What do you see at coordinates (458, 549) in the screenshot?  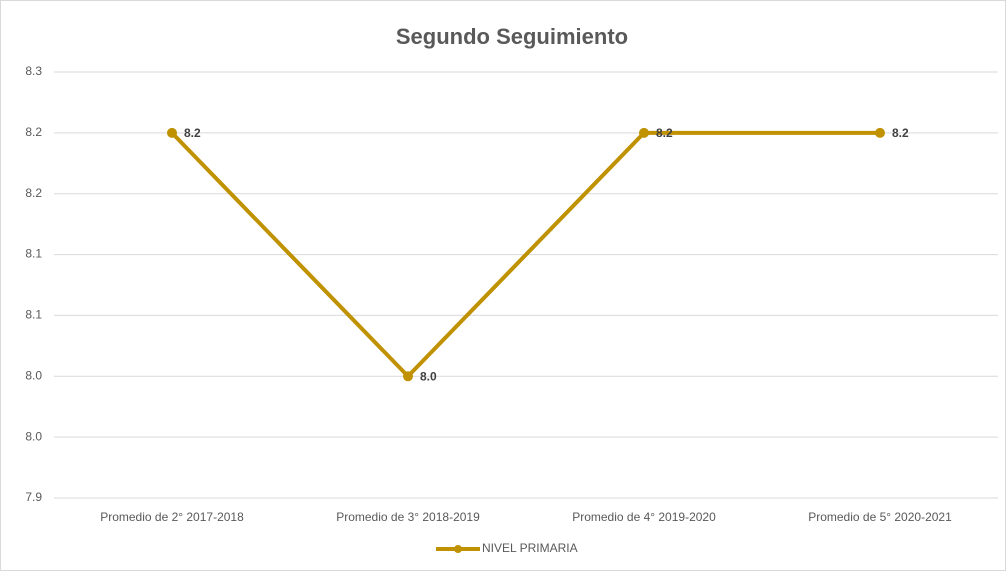 I see `legend-marker` at bounding box center [458, 549].